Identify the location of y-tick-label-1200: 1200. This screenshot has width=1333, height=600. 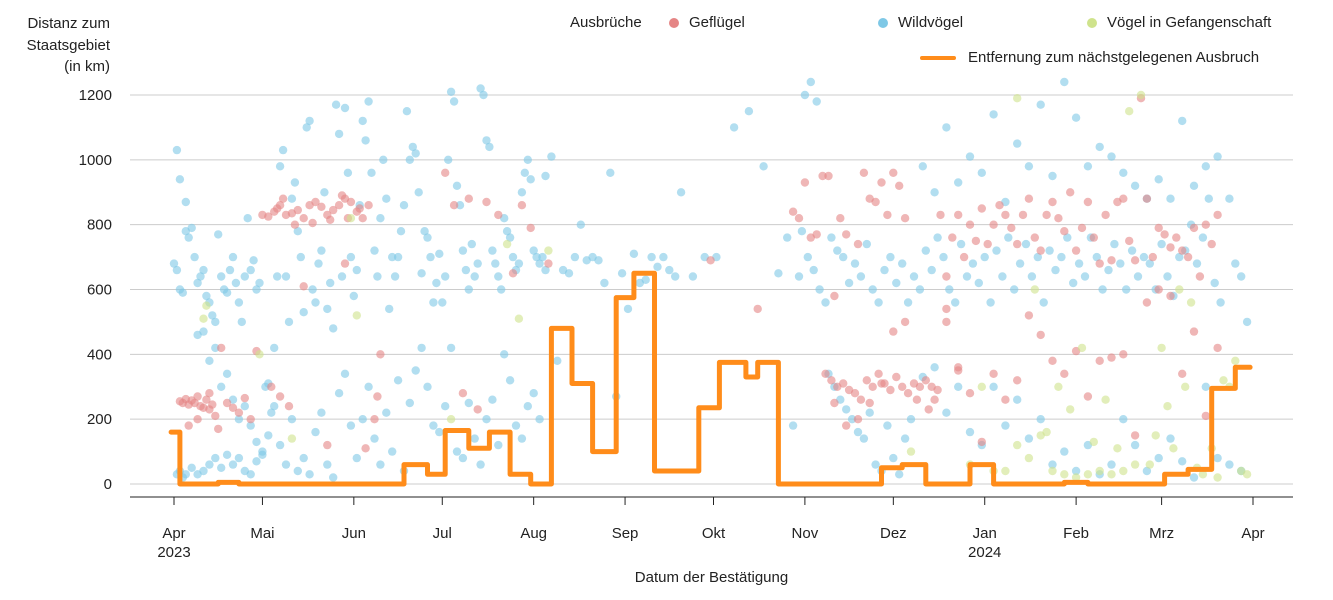
(95, 95).